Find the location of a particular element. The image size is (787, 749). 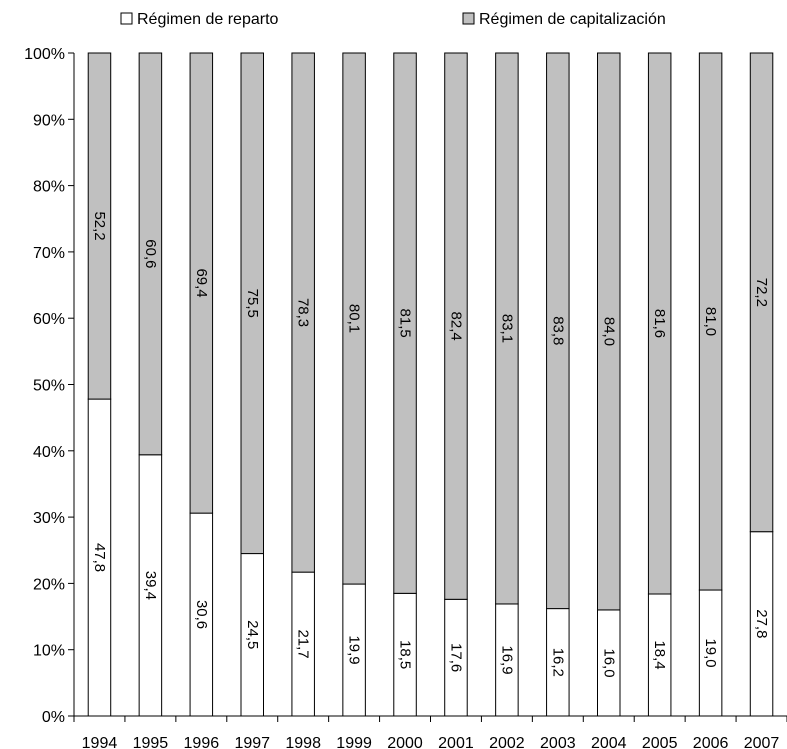

data-label-reparto: 16,0 is located at coordinates (608, 662).